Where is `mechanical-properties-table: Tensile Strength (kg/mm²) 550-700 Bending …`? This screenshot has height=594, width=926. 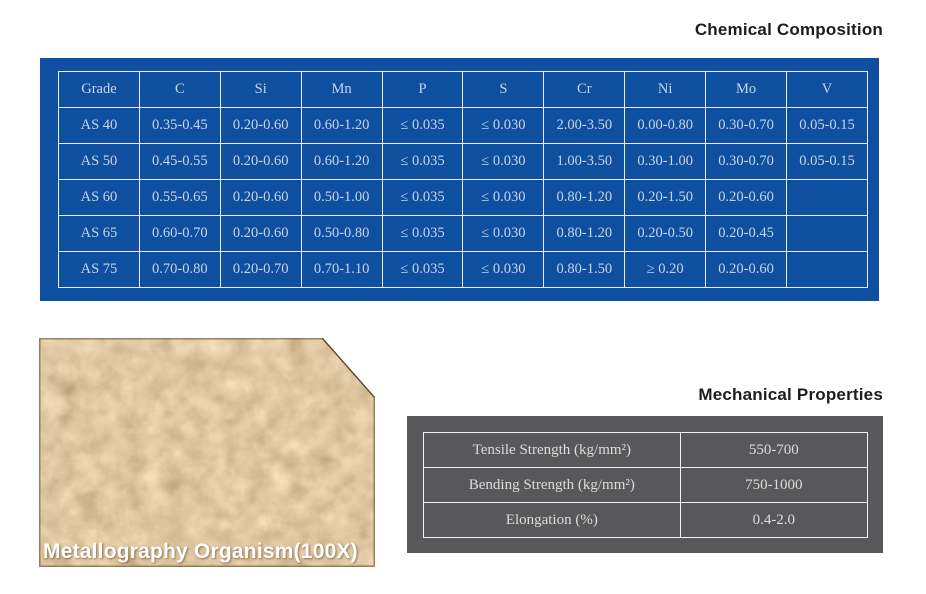
mechanical-properties-table: Tensile Strength (kg/mm²) 550-700 Bending … is located at coordinates (646, 485).